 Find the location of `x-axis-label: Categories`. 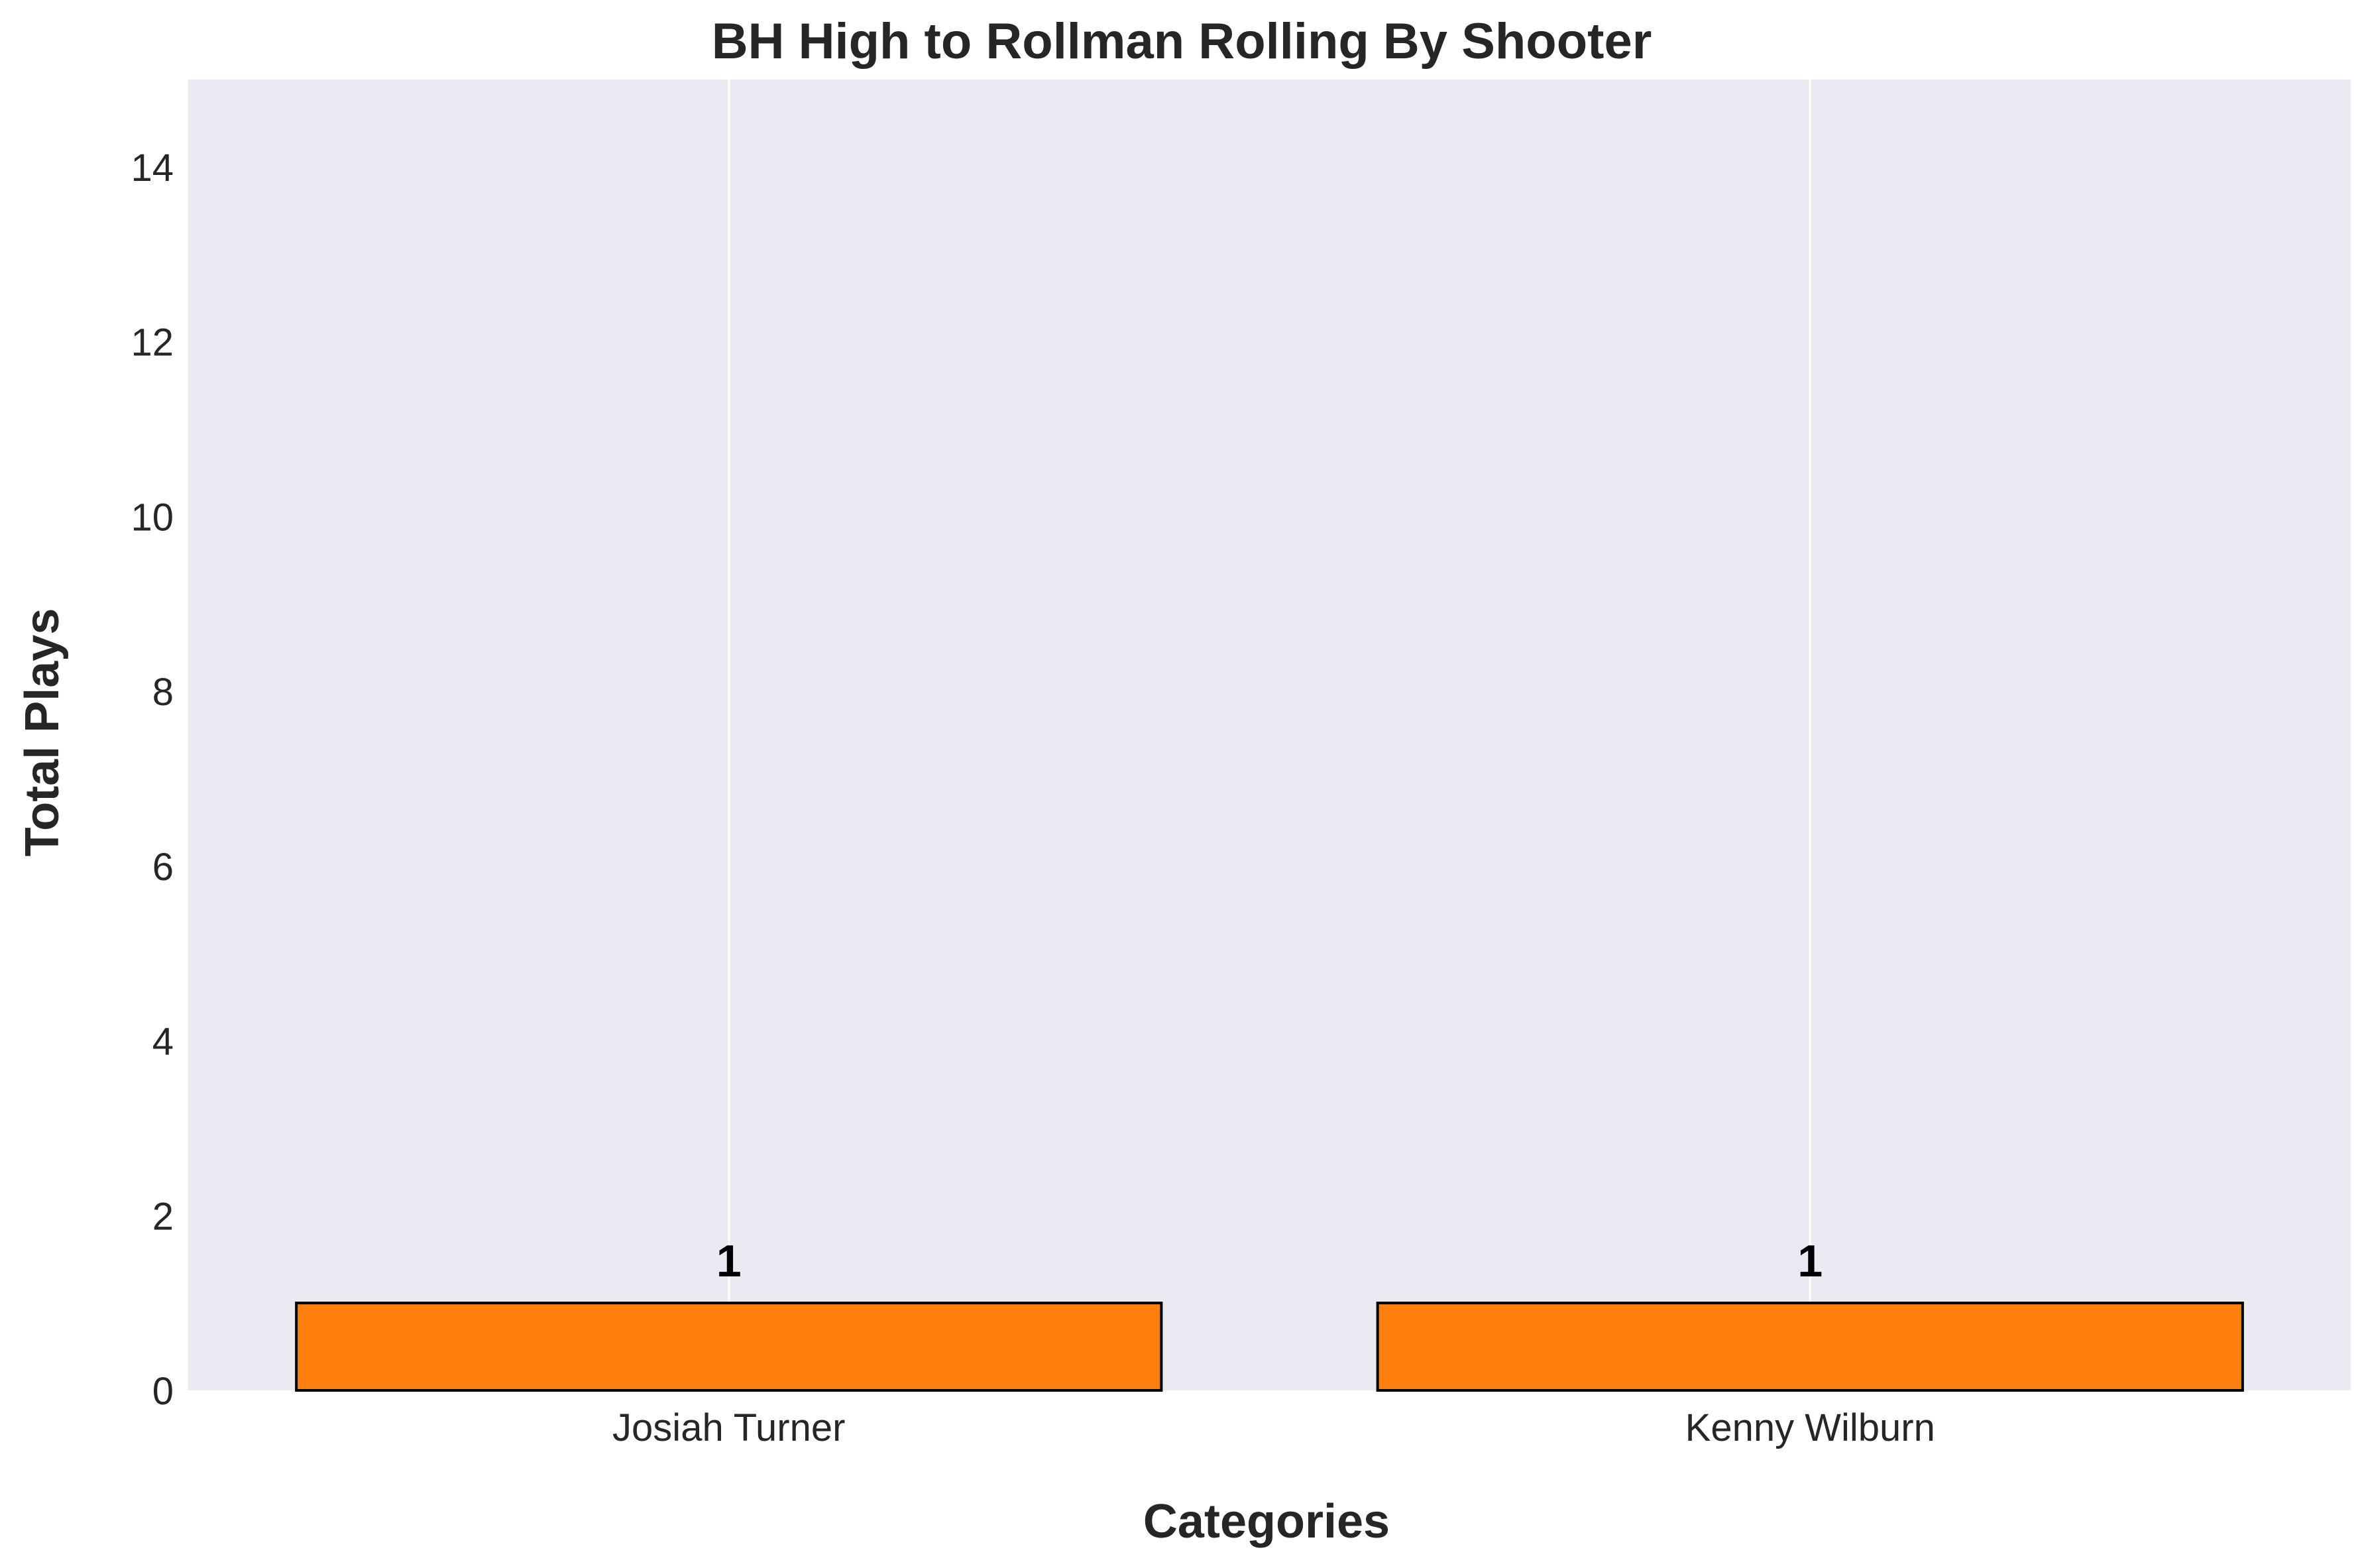

x-axis-label: Categories is located at coordinates (1266, 1522).